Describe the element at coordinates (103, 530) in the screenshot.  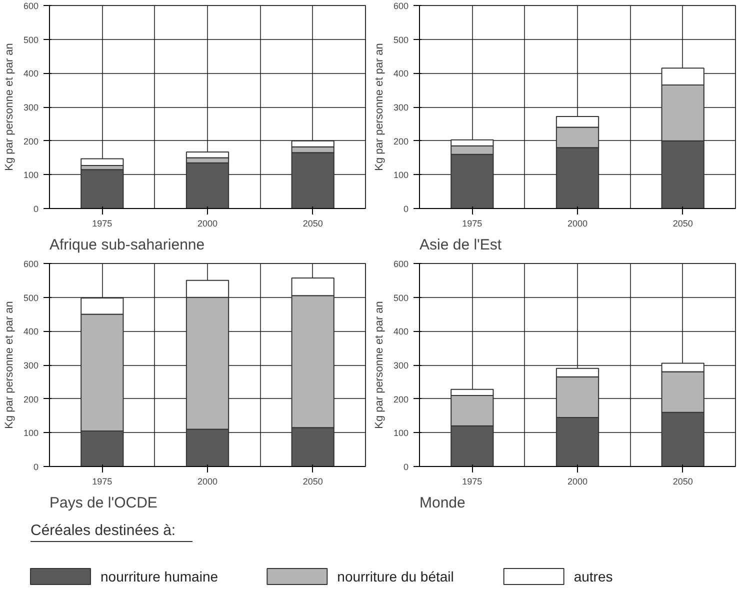
I see `legend-title: Céréales destinées à:` at that location.